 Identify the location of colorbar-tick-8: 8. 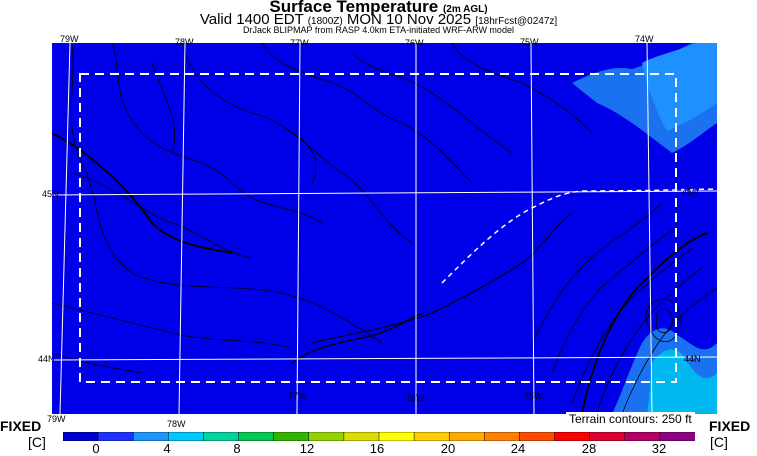
(237, 448).